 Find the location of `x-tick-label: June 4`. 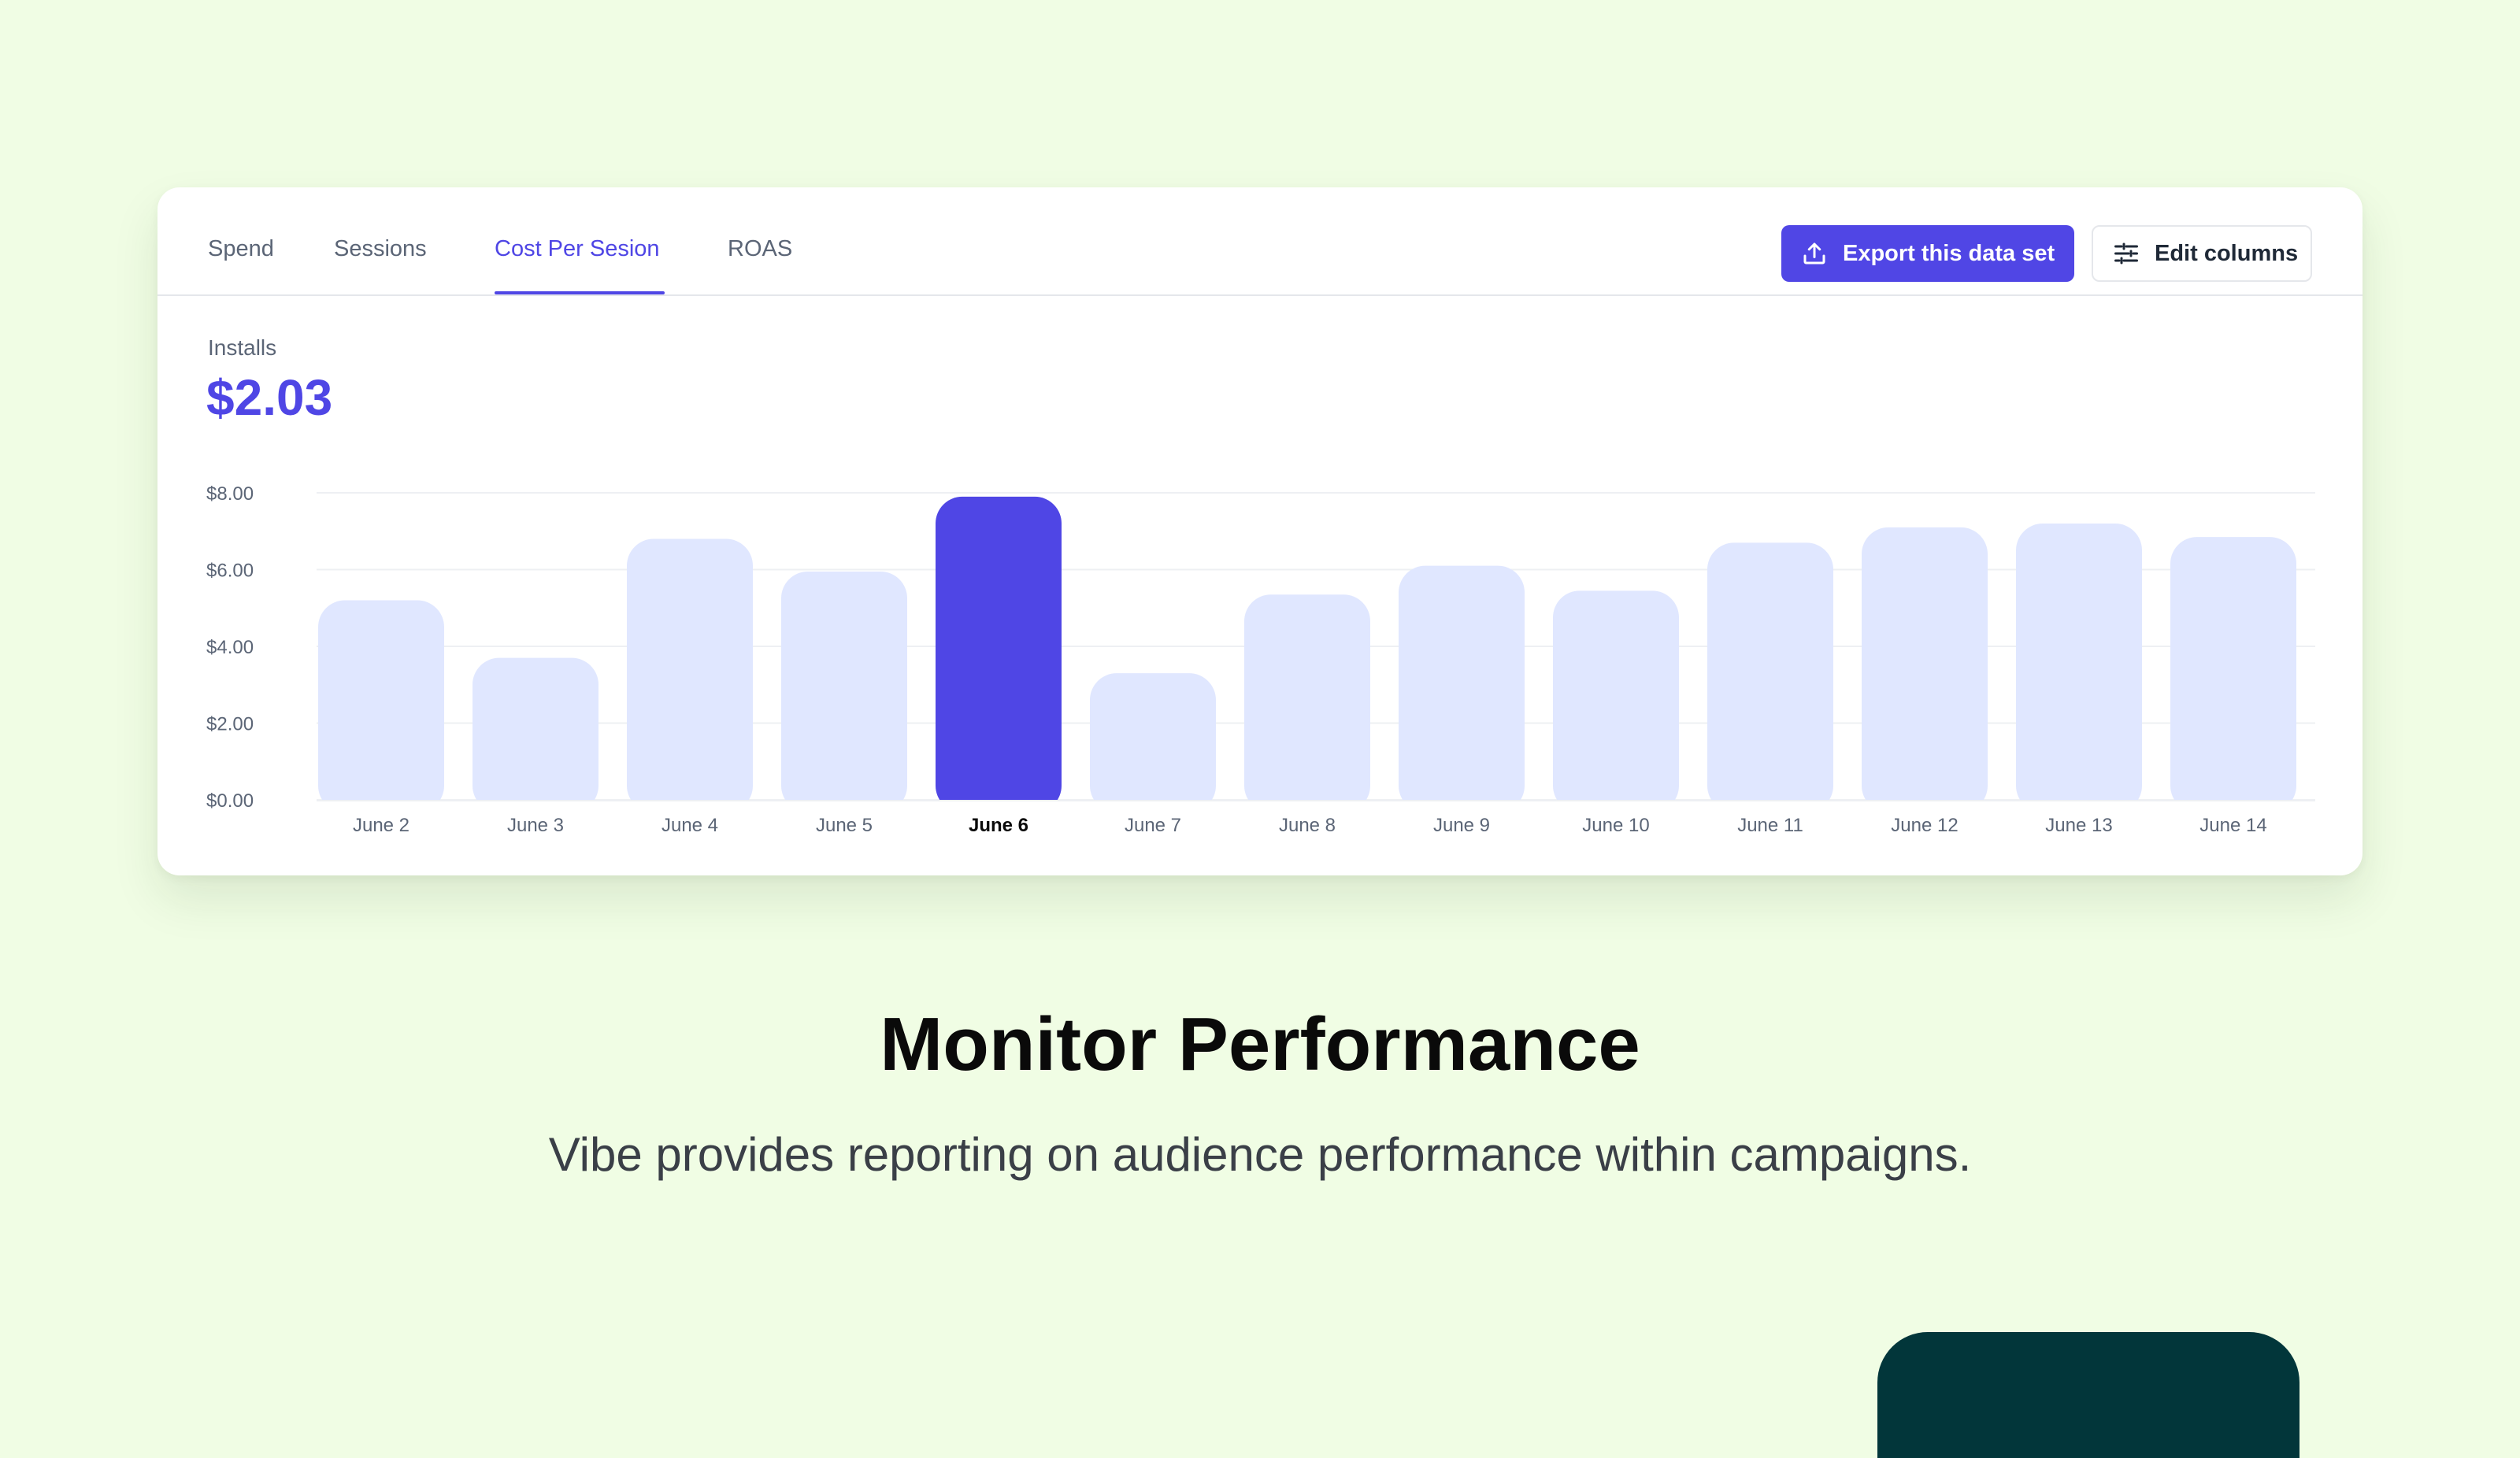

x-tick-label: June 4 is located at coordinates (690, 825).